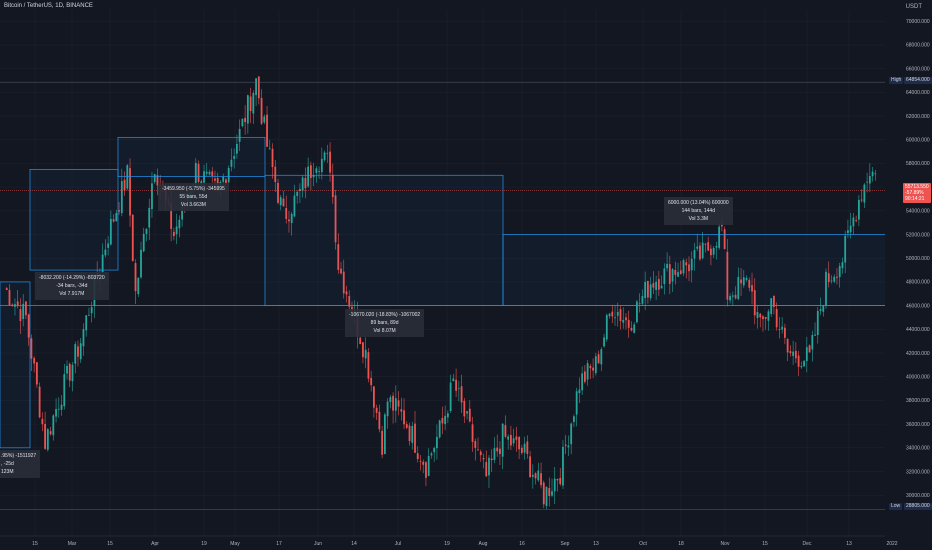 The width and height of the screenshot is (932, 550). Describe the element at coordinates (918, 354) in the screenshot. I see `y-tick-label: 42000.000` at that location.